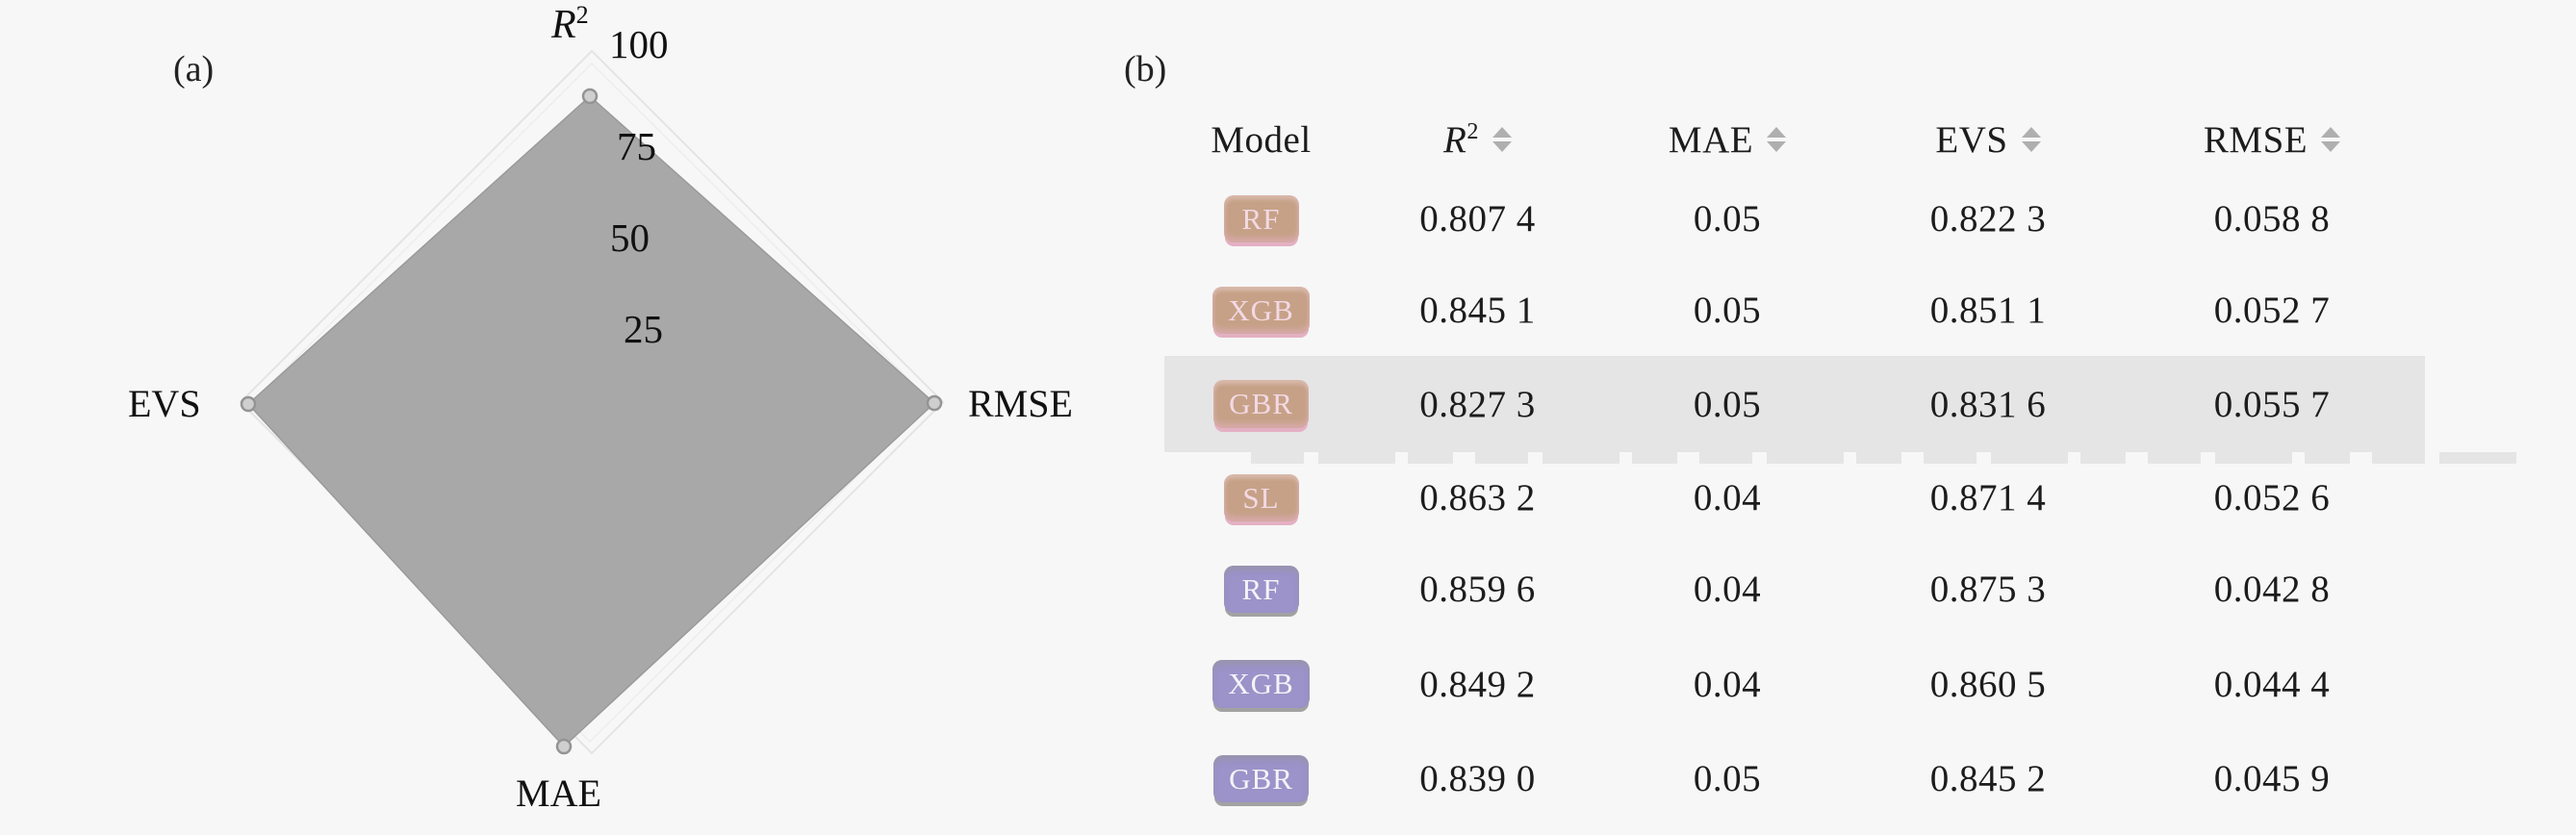  I want to click on table-row: XGB 0.845 1 0.05 0.851 1 0.052 7, so click(1794, 310).